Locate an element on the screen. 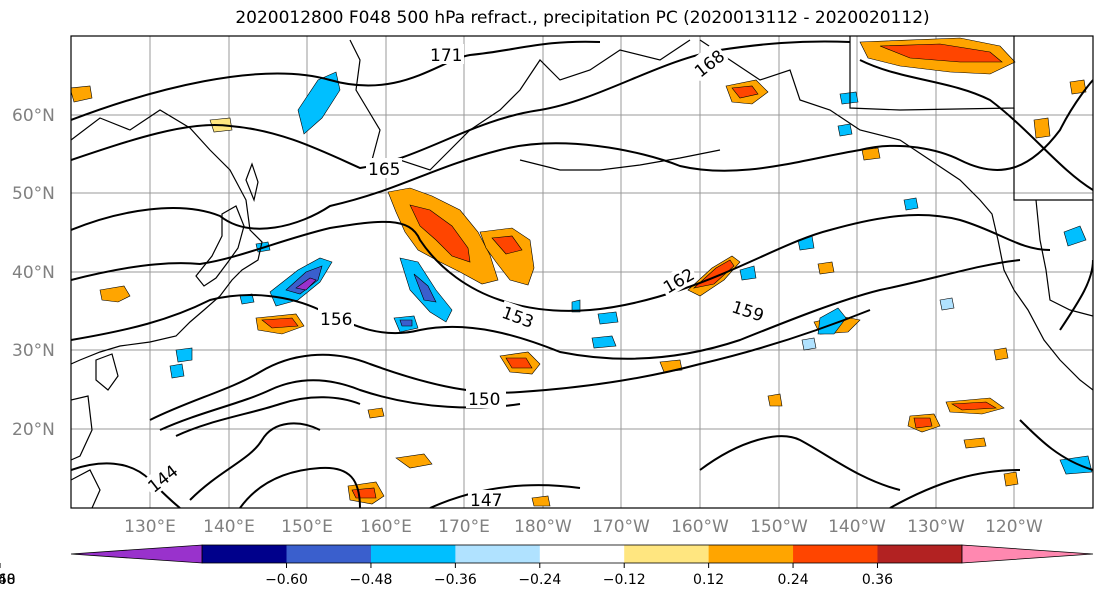  contour-label-150: 150 is located at coordinates (484, 400).